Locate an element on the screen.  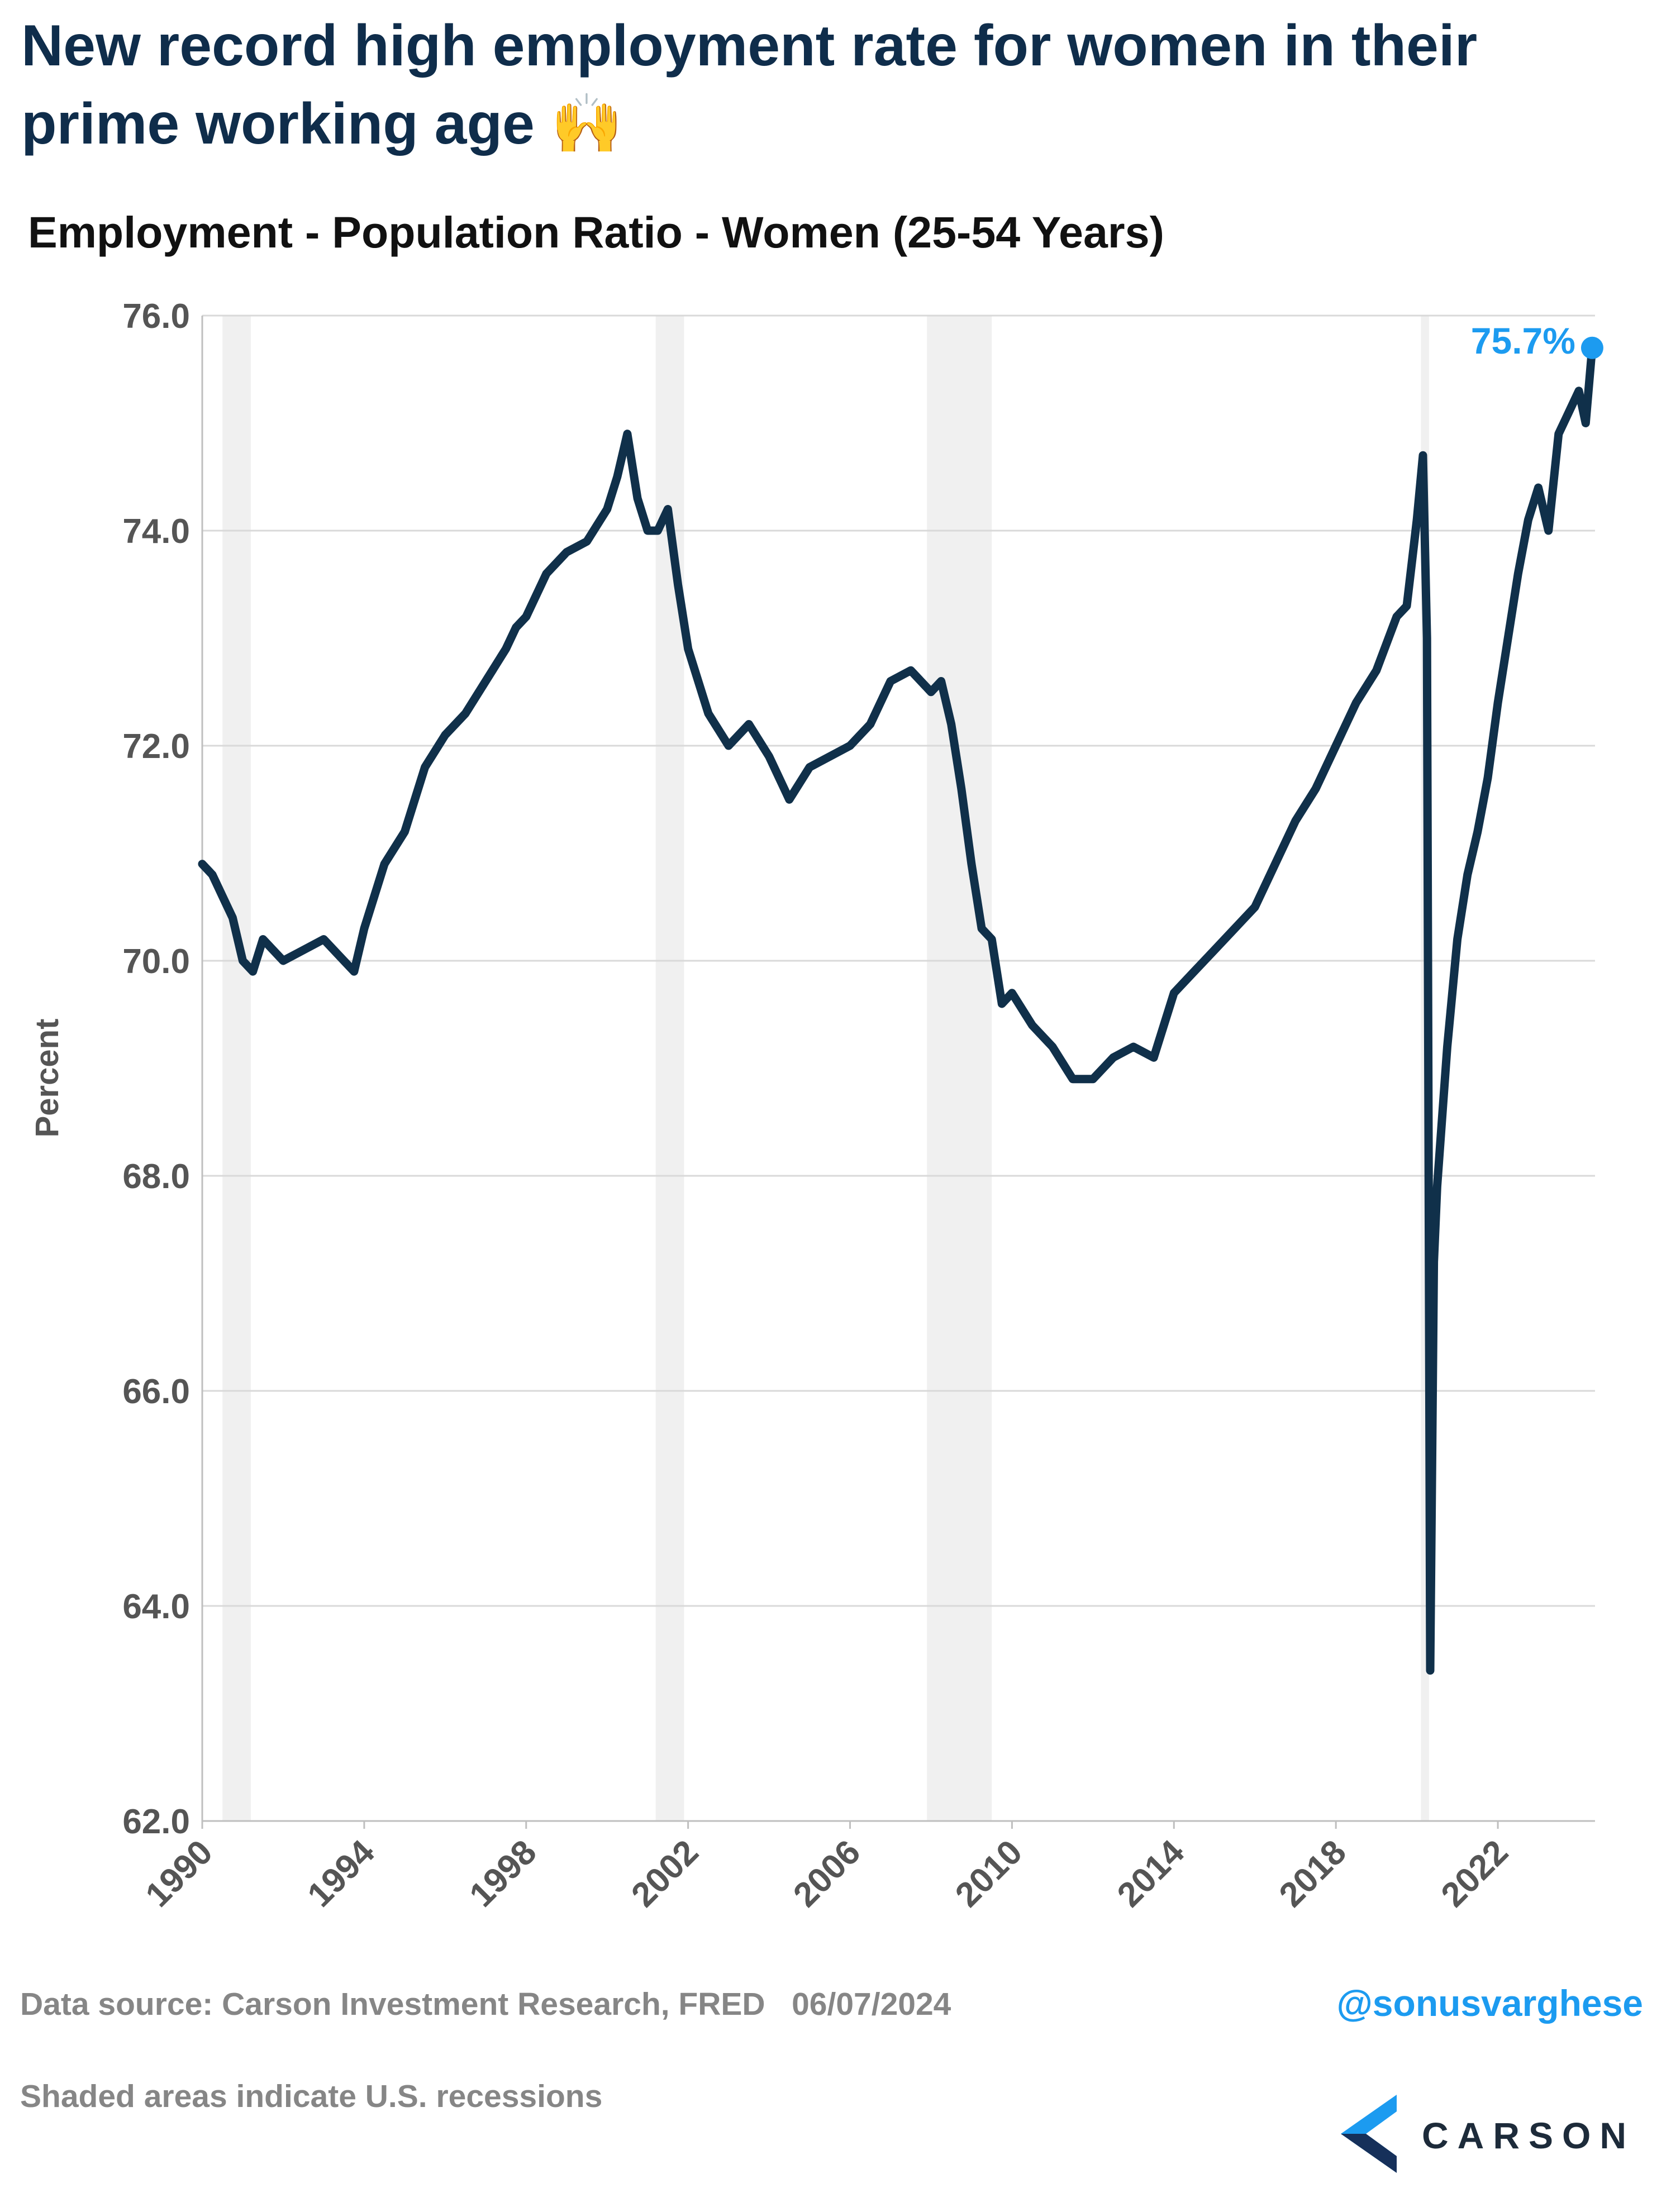
author-handle: @sonusvarghese is located at coordinates (1489, 2003).